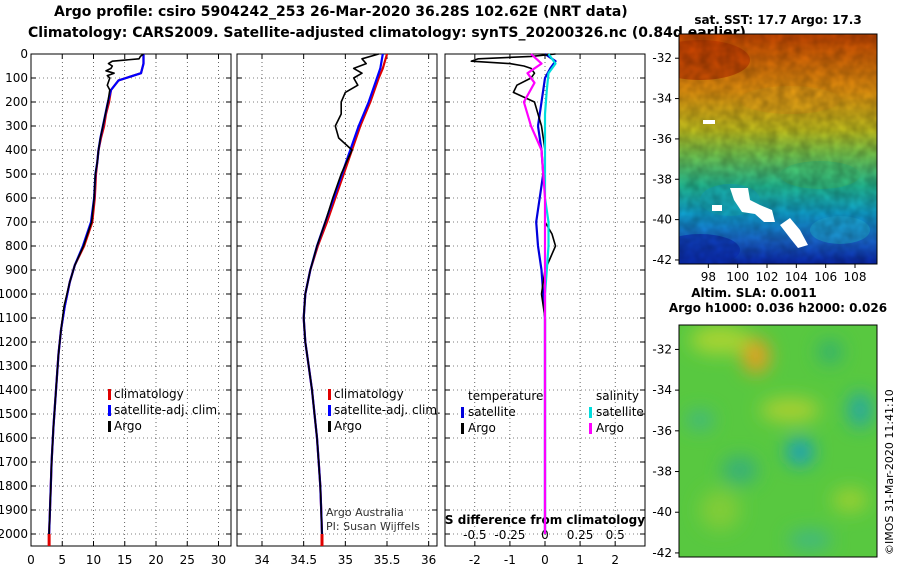  What do you see at coordinates (365, 512) in the screenshot?
I see `annotation-text: Argo Australia` at bounding box center [365, 512].